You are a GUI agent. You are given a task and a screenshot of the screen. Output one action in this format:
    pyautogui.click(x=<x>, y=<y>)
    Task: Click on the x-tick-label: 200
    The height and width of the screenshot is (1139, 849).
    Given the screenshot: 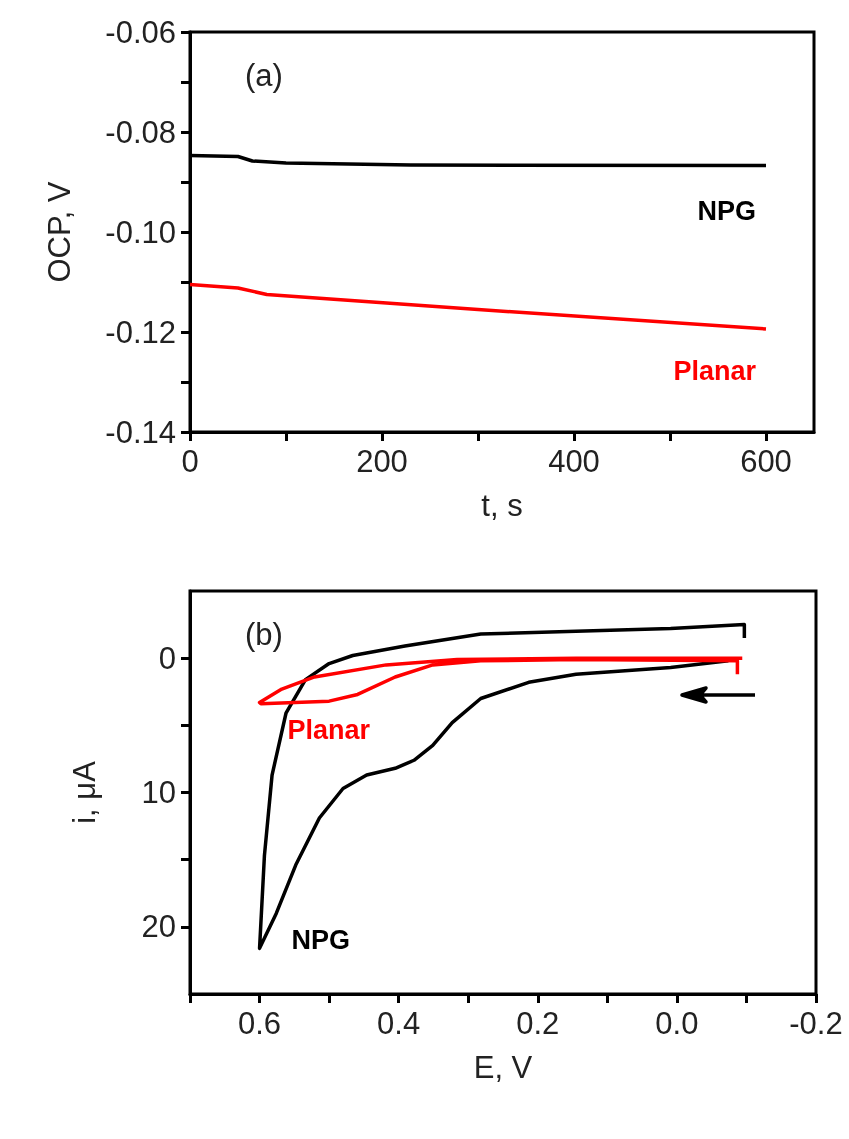 What is the action you would take?
    pyautogui.click(x=382, y=461)
    